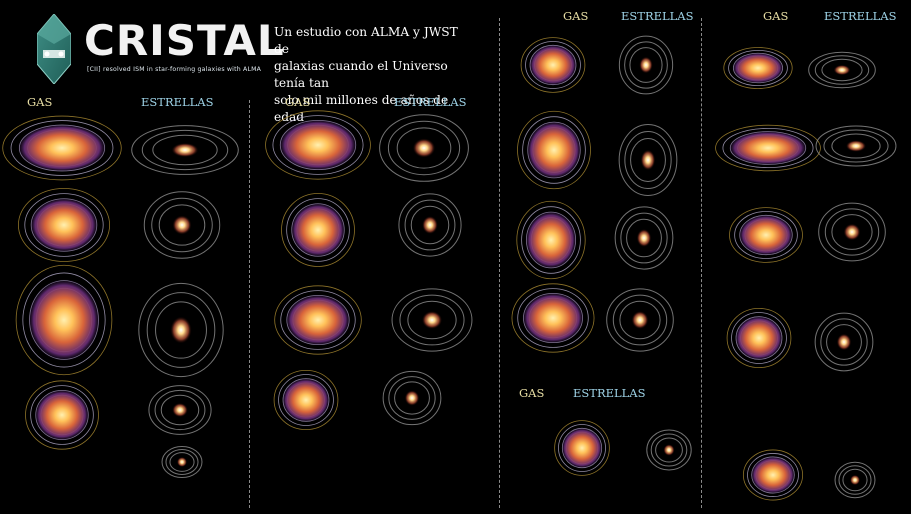 This screenshot has height=514, width=911. I want to click on label-gas-col3: GAS, so click(576, 16).